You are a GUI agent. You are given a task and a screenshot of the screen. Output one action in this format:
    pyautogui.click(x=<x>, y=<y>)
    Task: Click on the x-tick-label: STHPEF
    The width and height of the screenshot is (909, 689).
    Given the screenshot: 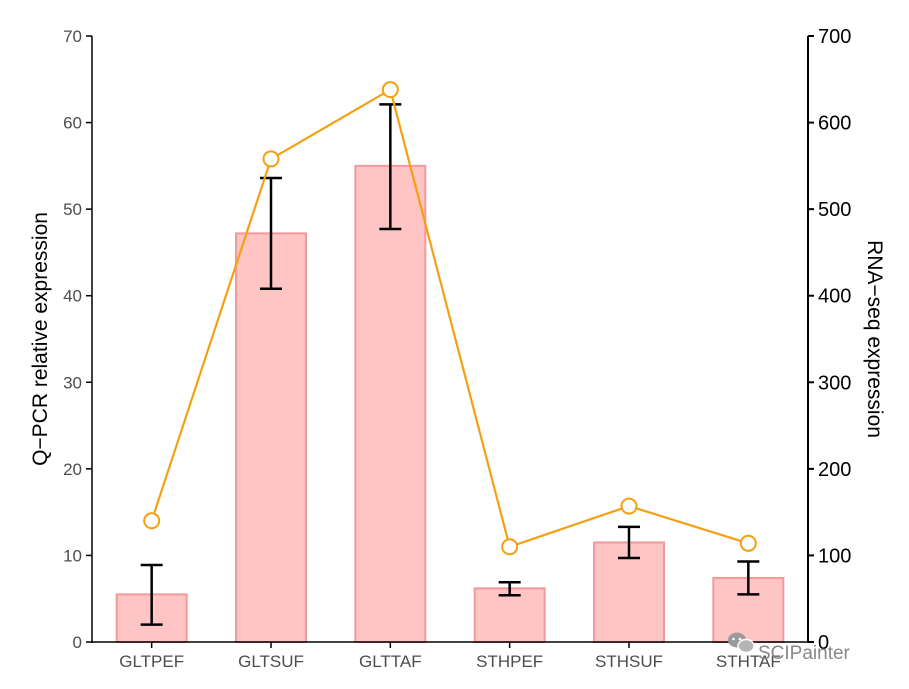 What is the action you would take?
    pyautogui.click(x=509, y=661)
    